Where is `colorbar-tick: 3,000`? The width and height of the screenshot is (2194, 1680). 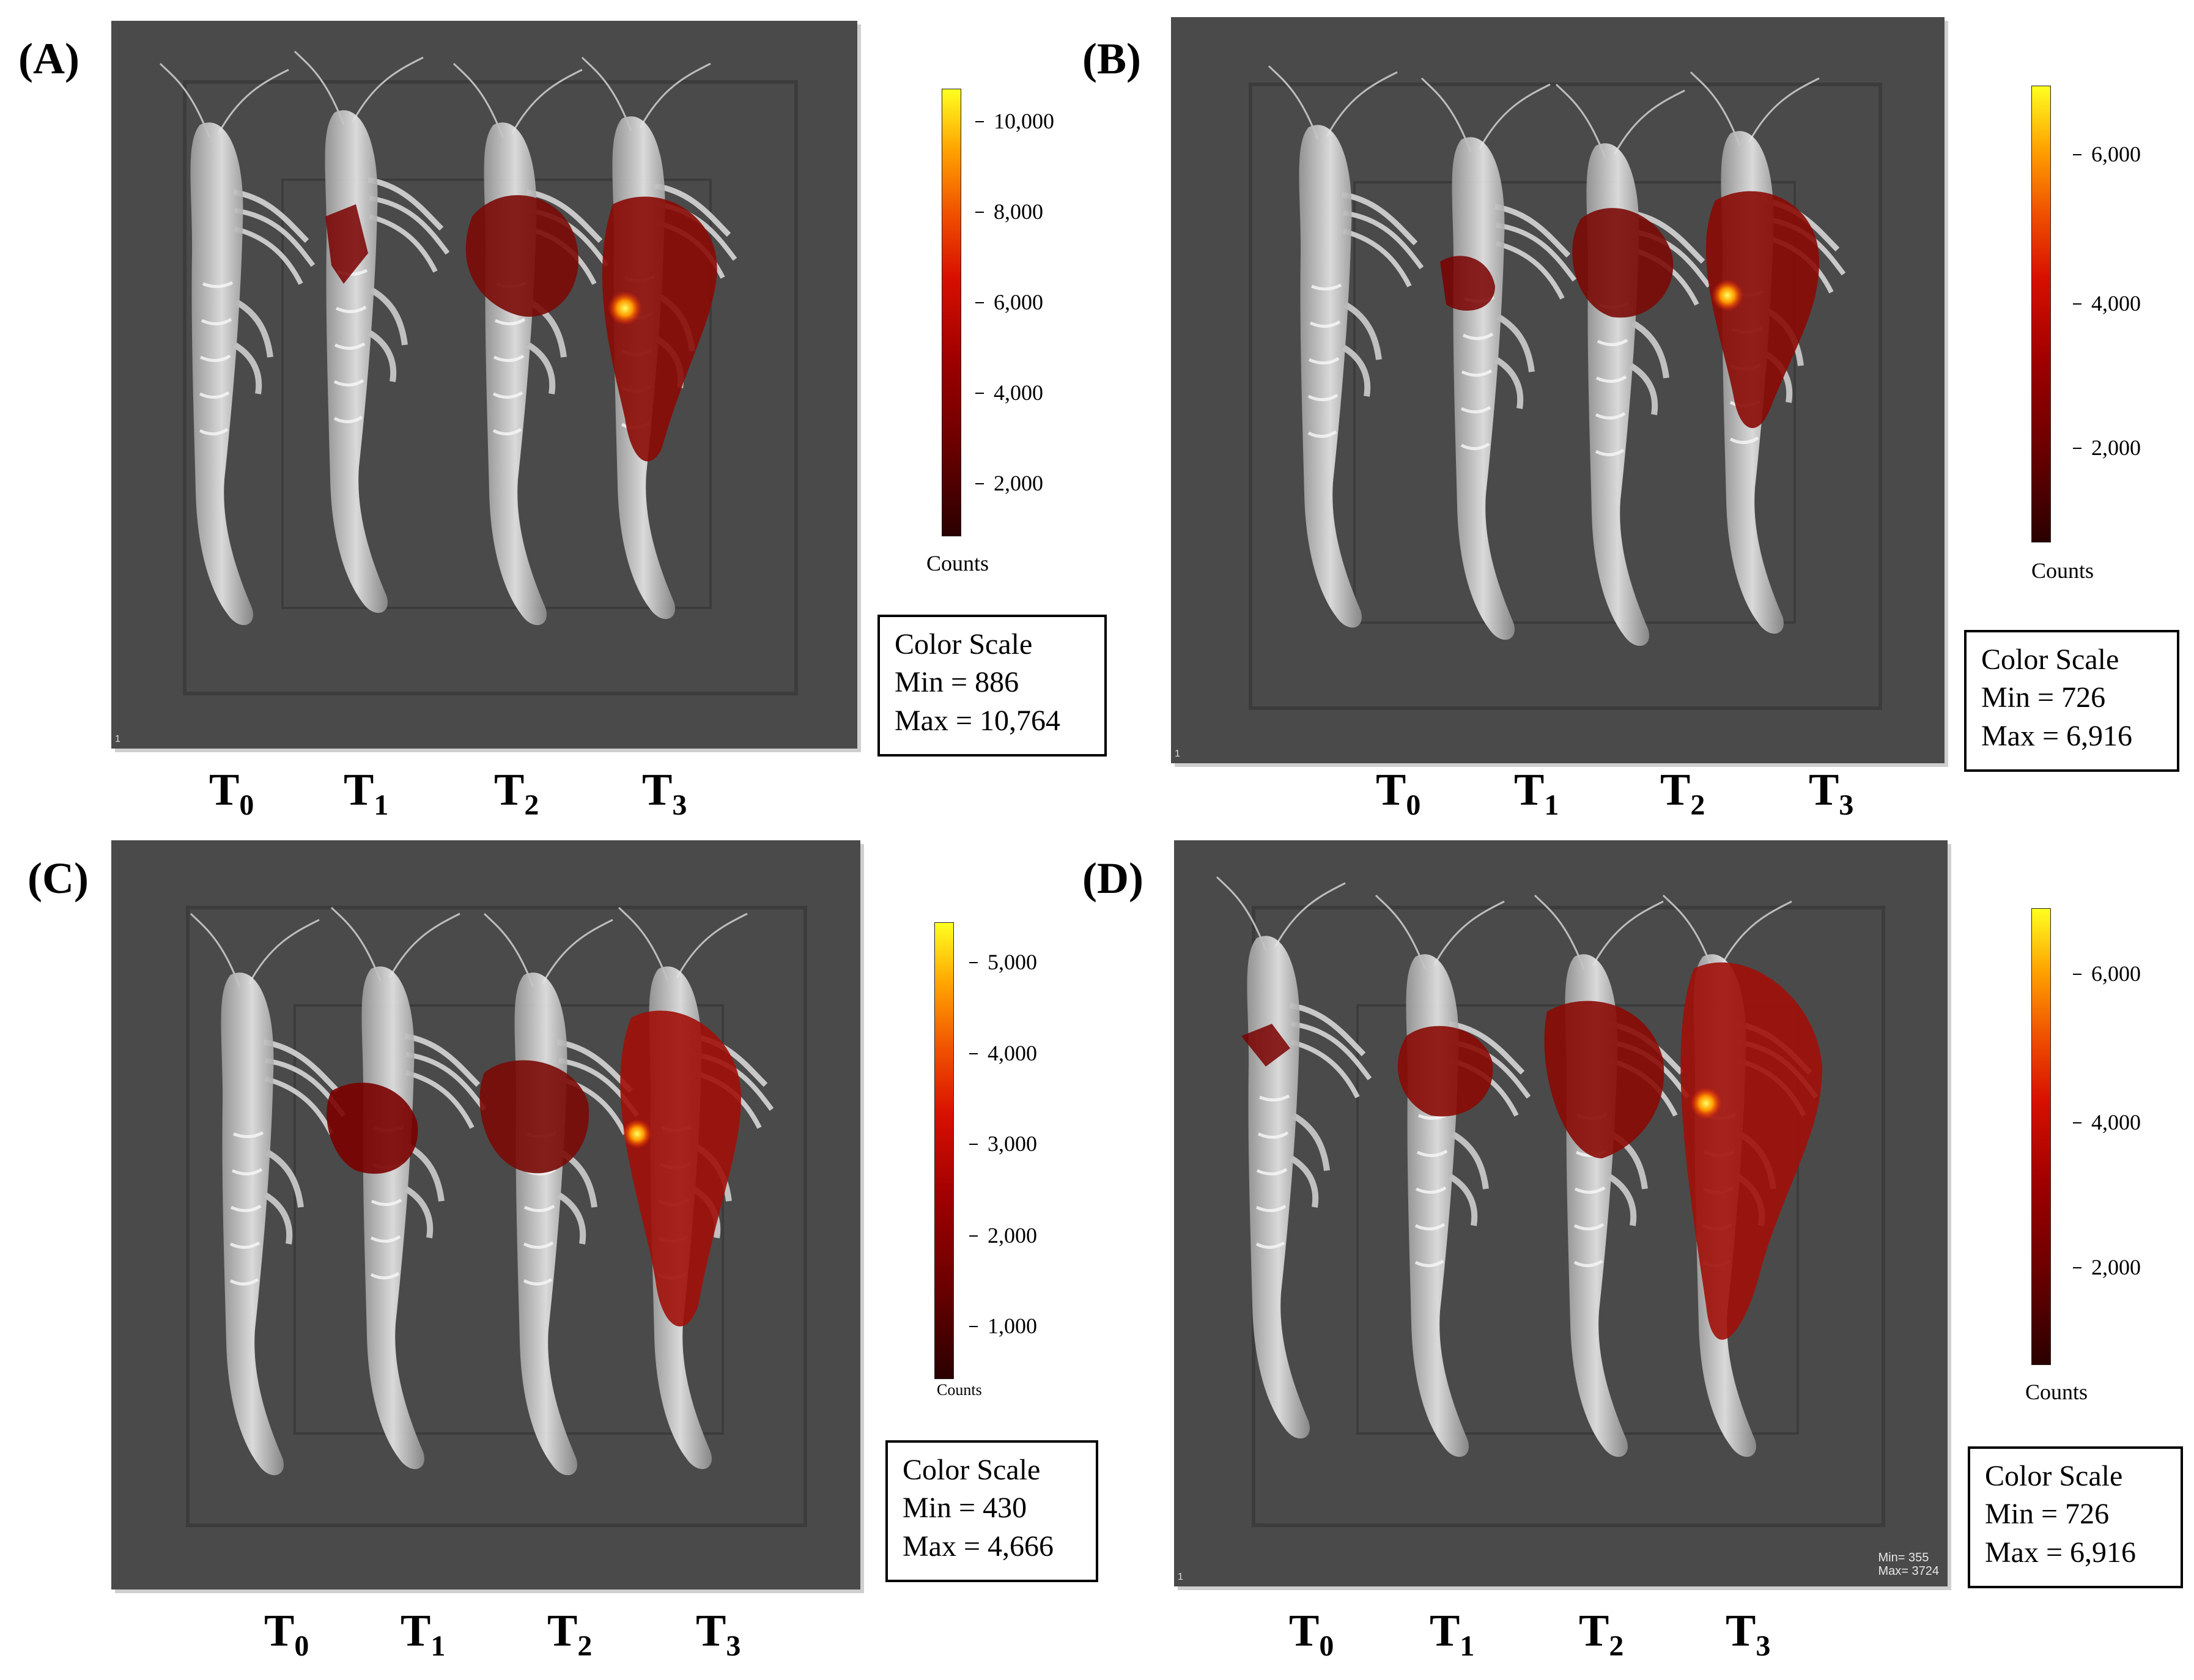
colorbar-tick: 3,000 is located at coordinates (1003, 1143).